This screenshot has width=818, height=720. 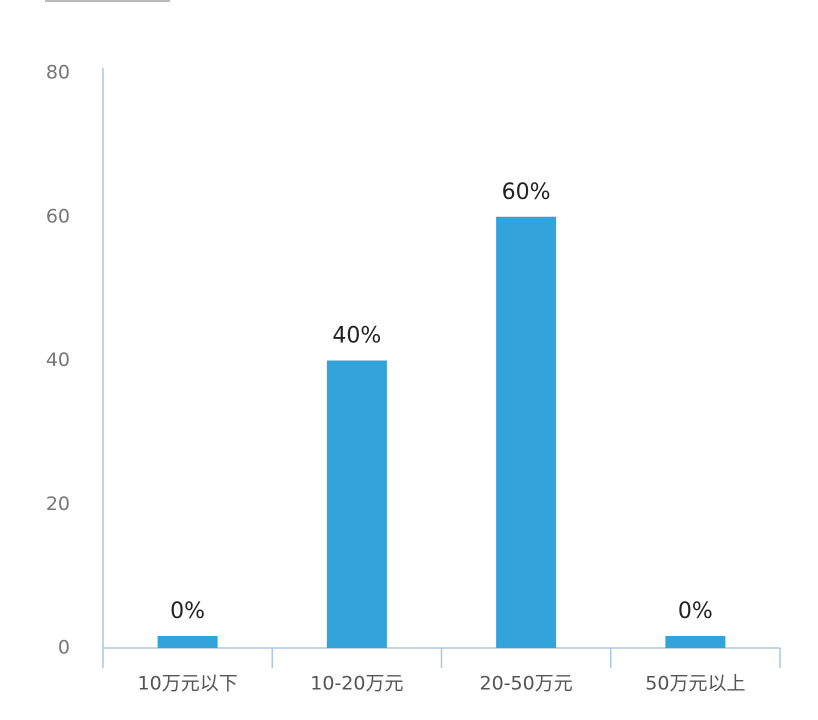 What do you see at coordinates (526, 684) in the screenshot?
I see `x-tick-label: 20-50万元` at bounding box center [526, 684].